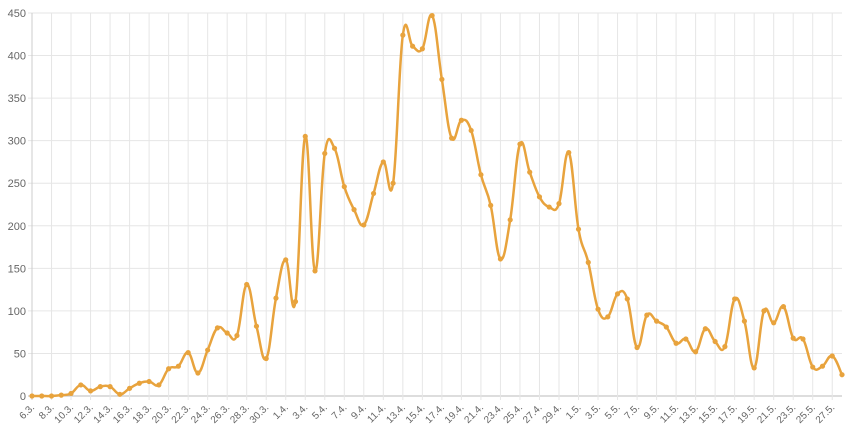 This screenshot has height=432, width=850. Describe the element at coordinates (162, 414) in the screenshot. I see `x-tick-label: 20.3.` at that location.